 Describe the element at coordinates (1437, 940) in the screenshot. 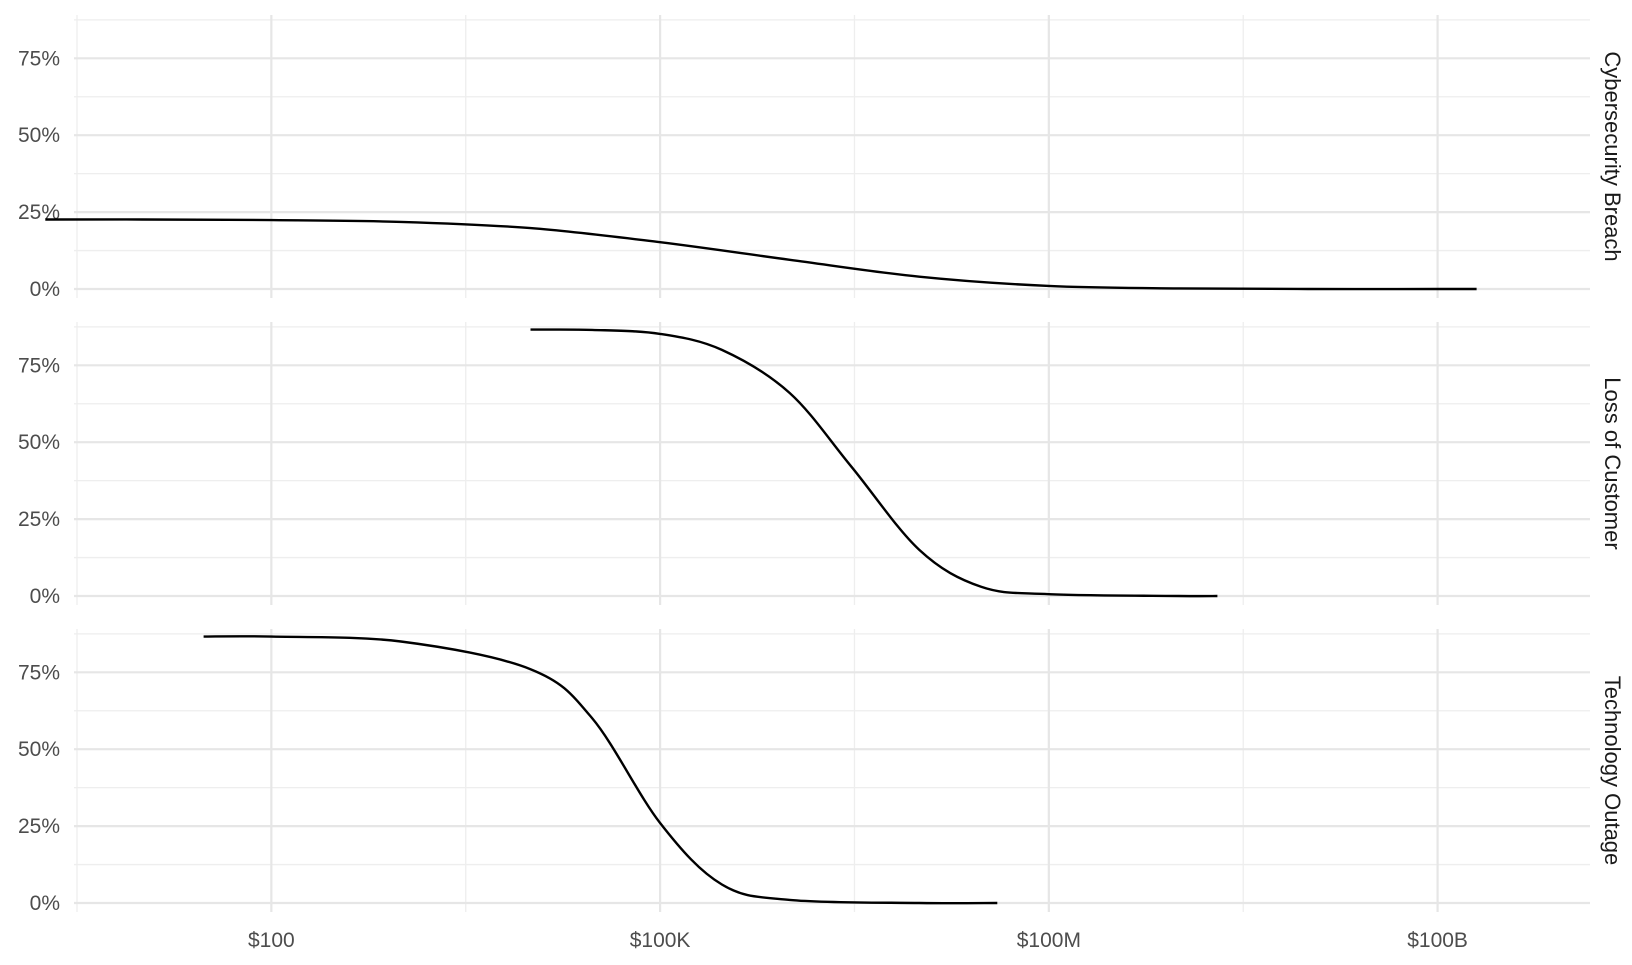

I see `x-tick-label: $100B` at that location.